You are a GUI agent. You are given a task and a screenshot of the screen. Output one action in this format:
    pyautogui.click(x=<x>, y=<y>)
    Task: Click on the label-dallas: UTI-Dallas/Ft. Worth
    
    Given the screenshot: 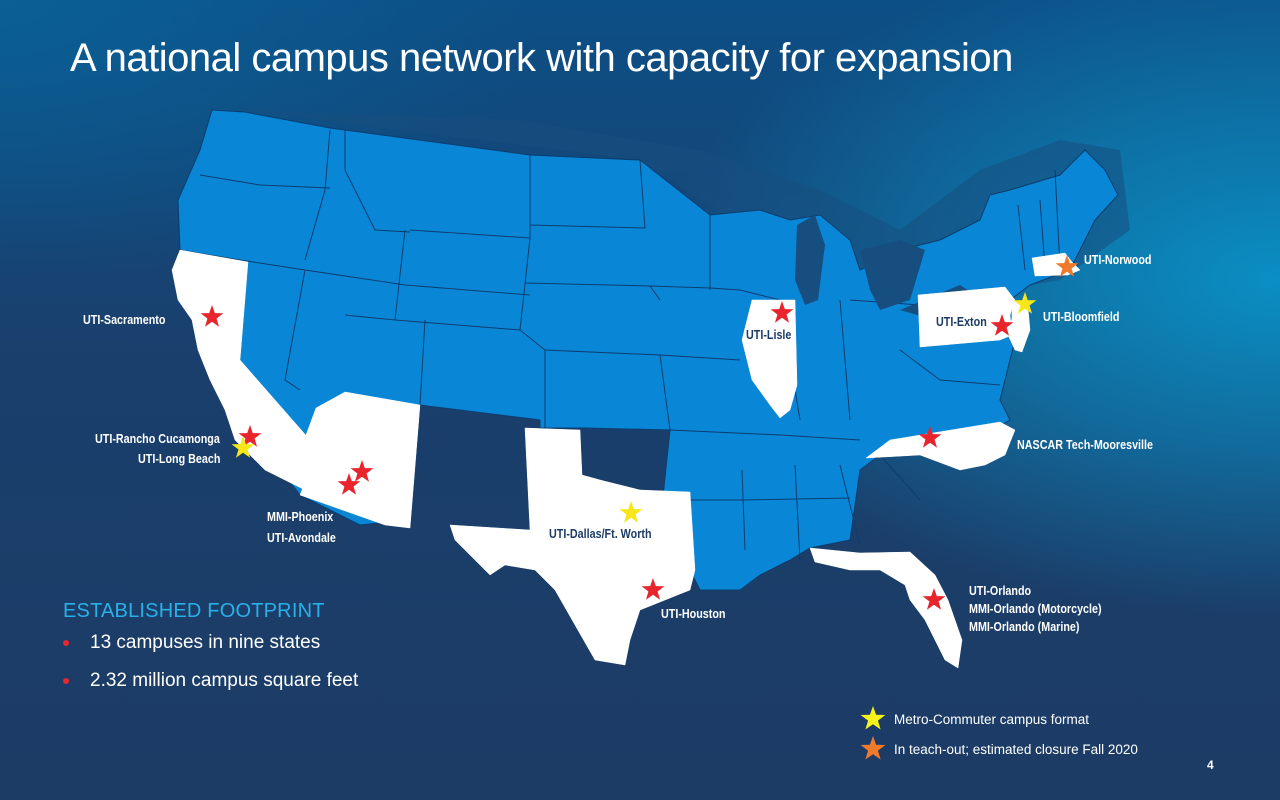 What is the action you would take?
    pyautogui.click(x=600, y=534)
    